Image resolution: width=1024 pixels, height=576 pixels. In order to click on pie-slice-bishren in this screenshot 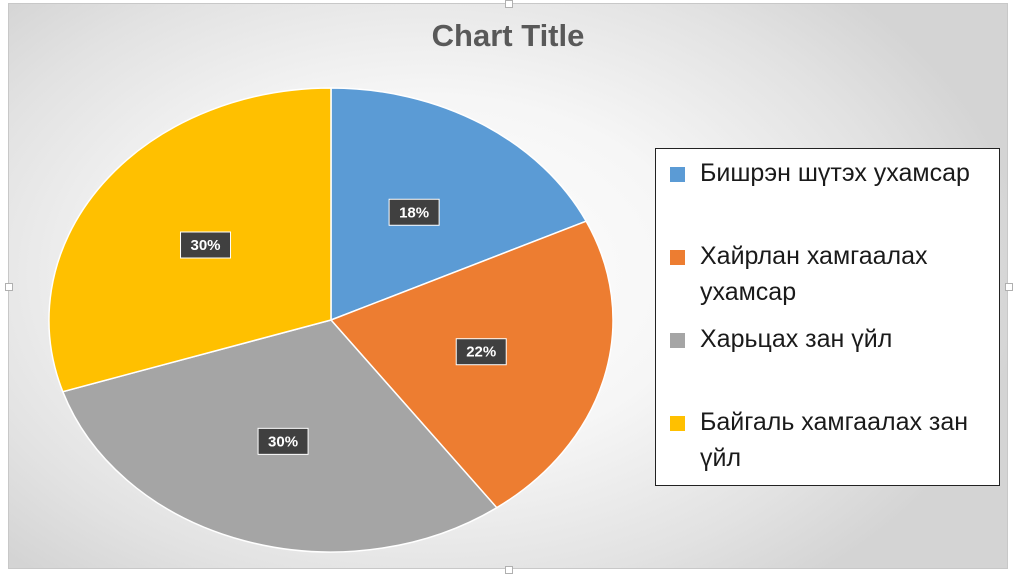, I will do `click(459, 204)`.